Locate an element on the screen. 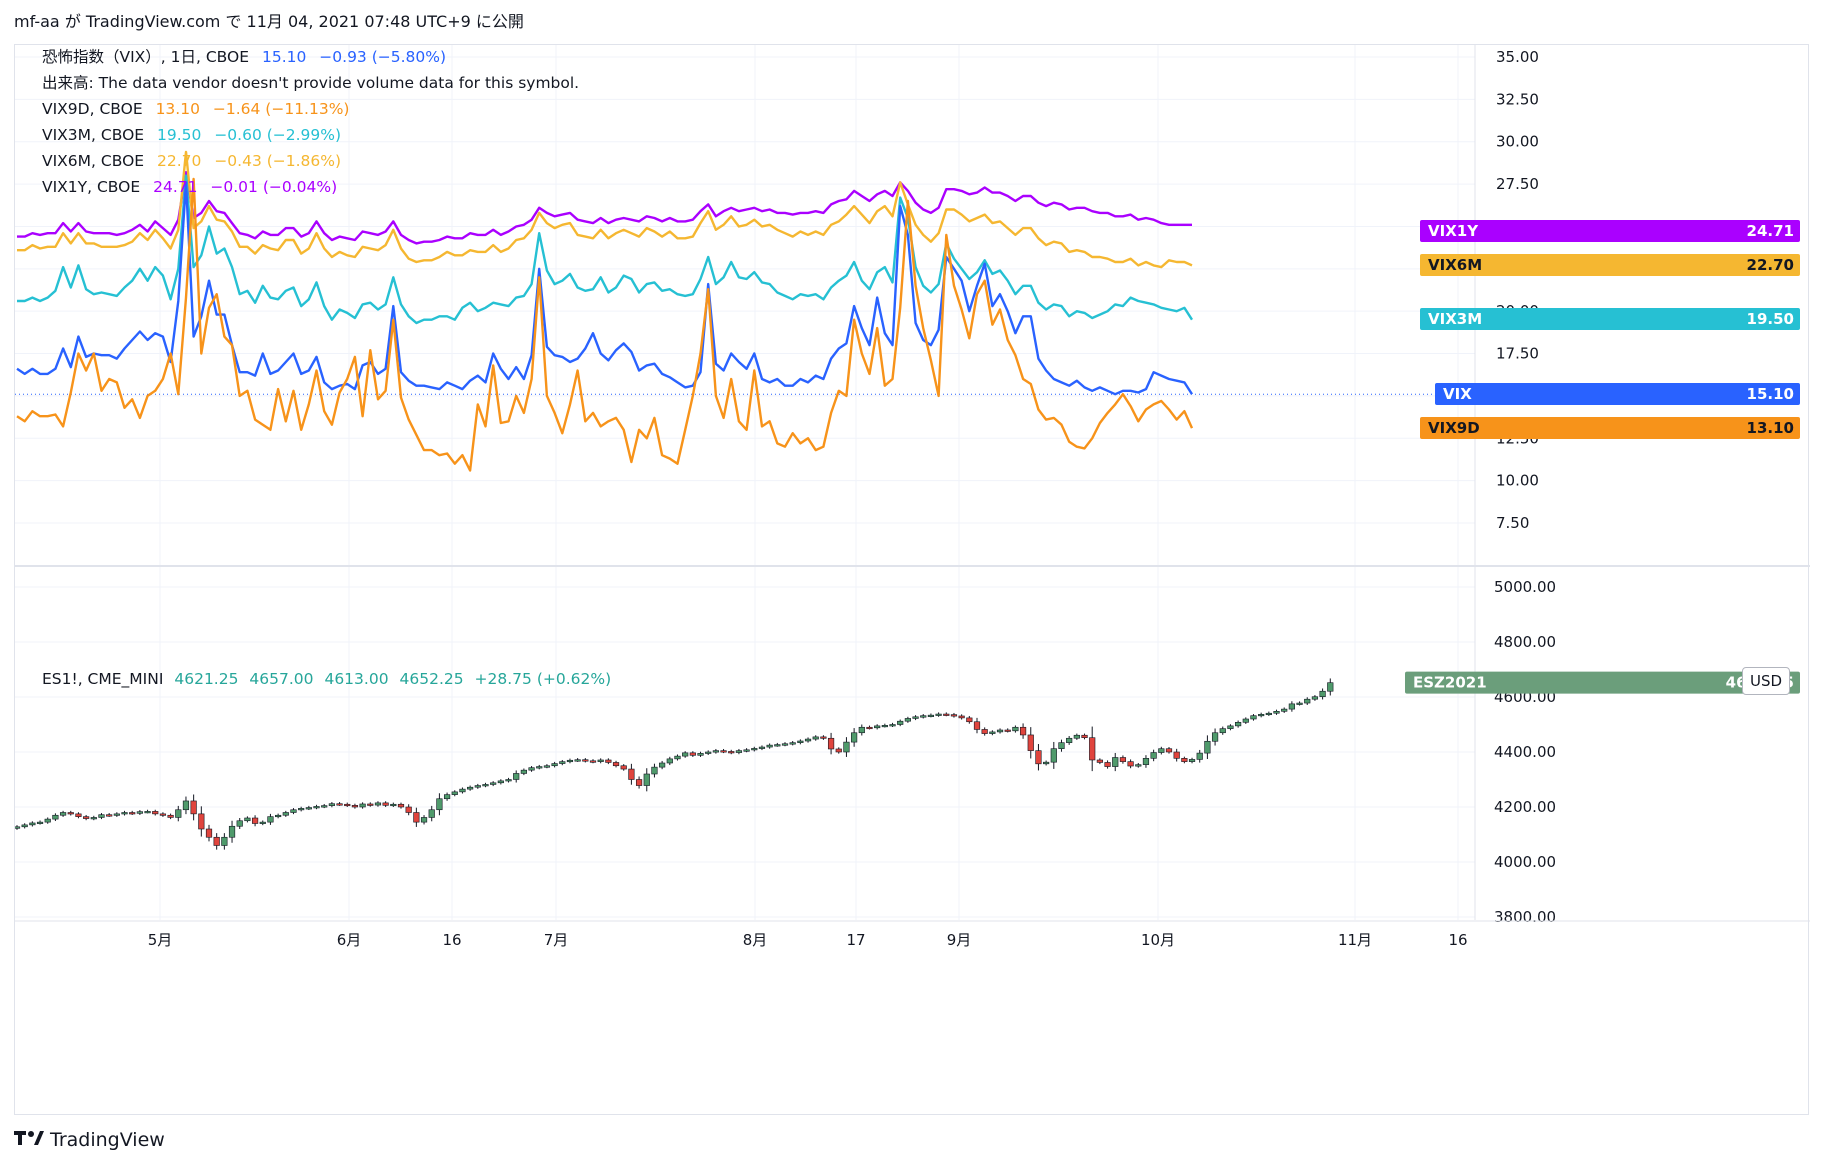 The height and width of the screenshot is (1165, 1825). legend-vix6m: VIX6M, CBOE 22.70 −0.43 (−1.86%) is located at coordinates (310, 161).